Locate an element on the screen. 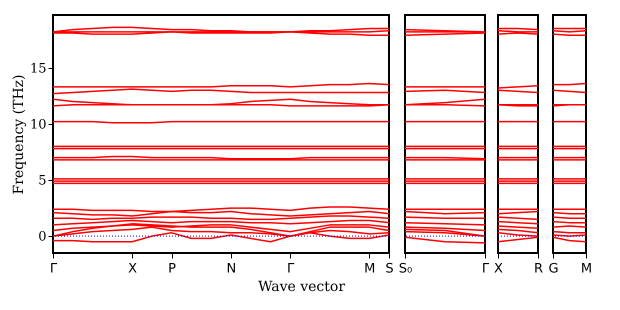 The height and width of the screenshot is (310, 620). y-tick-label: 15 is located at coordinates (38, 68).